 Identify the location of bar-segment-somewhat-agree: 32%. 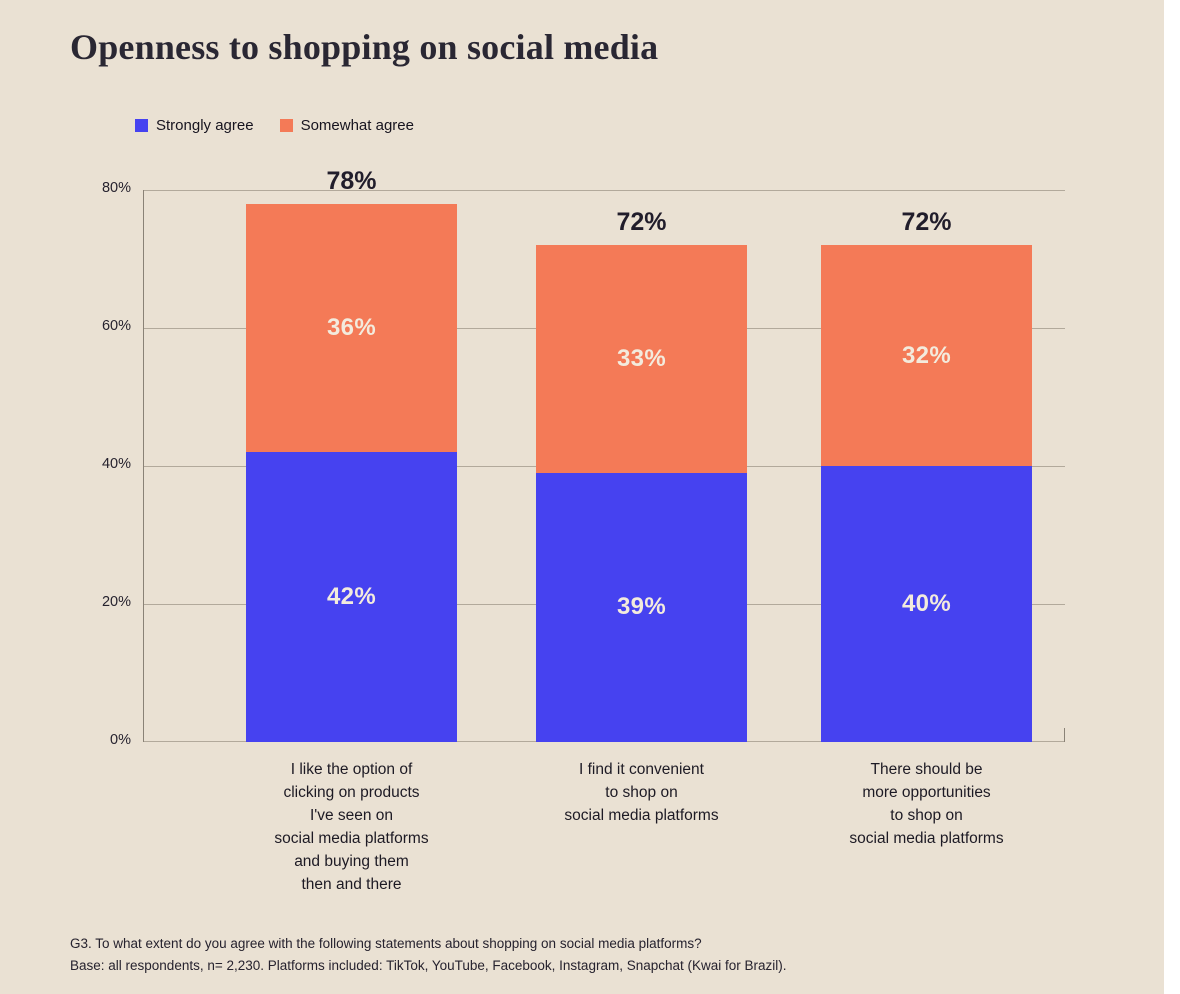
(926, 355).